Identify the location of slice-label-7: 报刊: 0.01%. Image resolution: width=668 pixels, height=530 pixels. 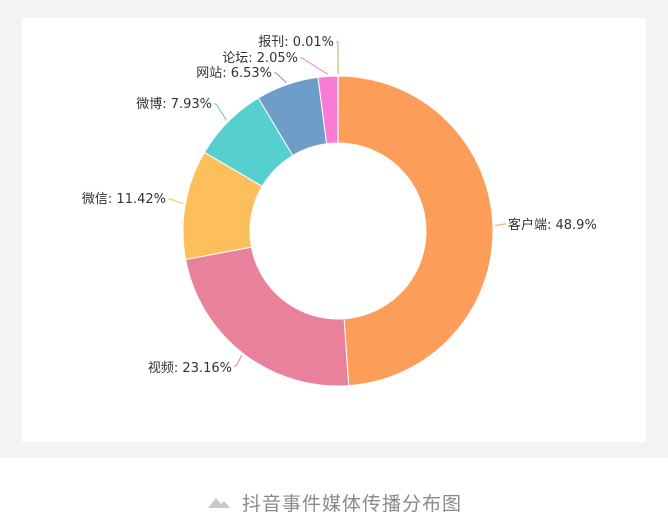
(296, 42).